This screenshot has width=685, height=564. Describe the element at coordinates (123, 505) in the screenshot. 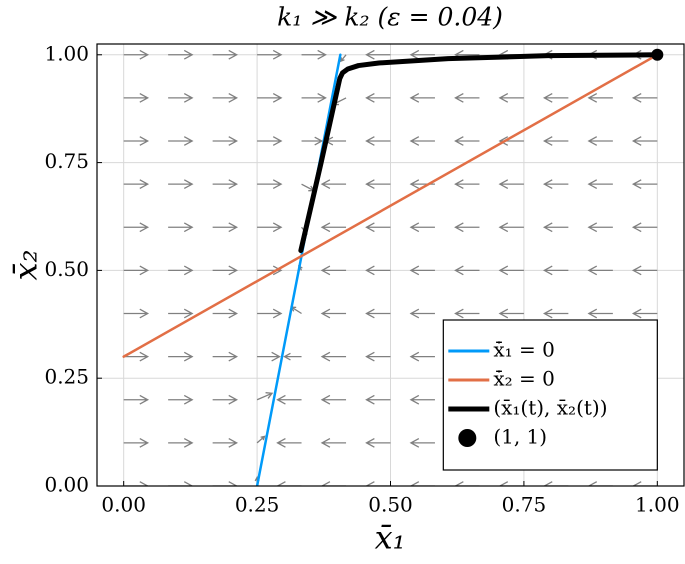

I see `x-tick-label: 0.00` at that location.